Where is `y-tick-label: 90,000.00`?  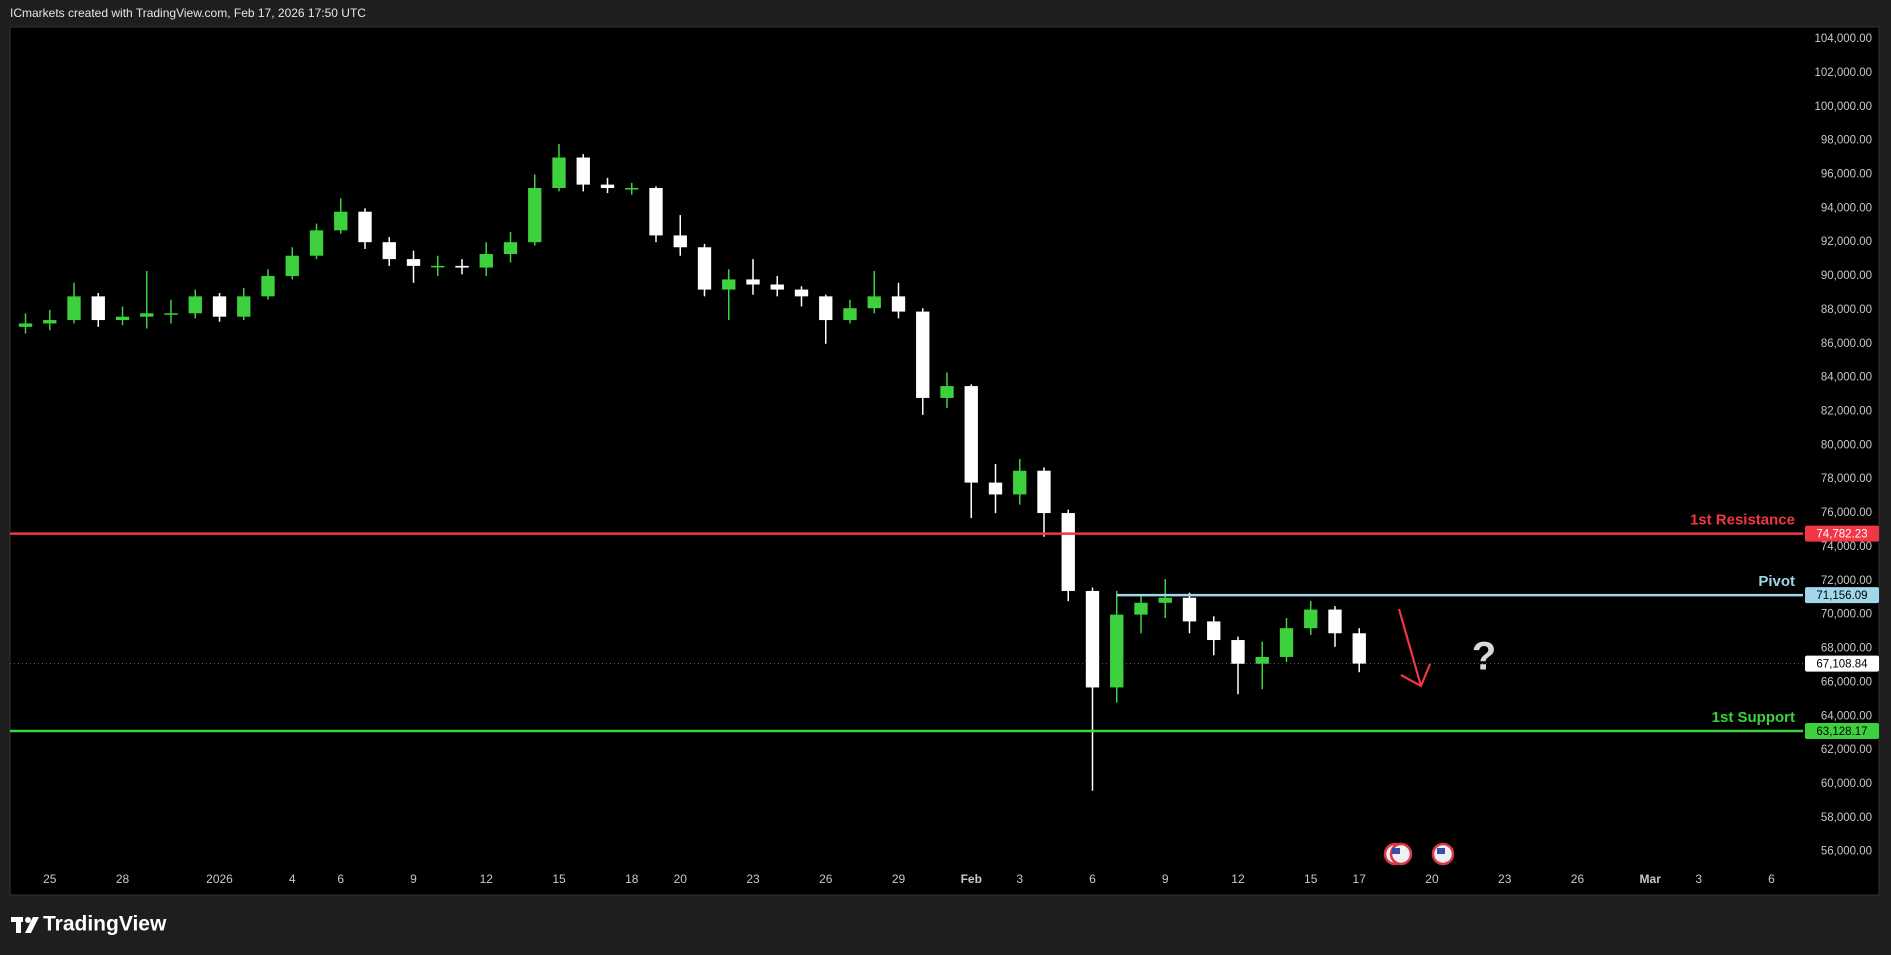 y-tick-label: 90,000.00 is located at coordinates (1846, 276).